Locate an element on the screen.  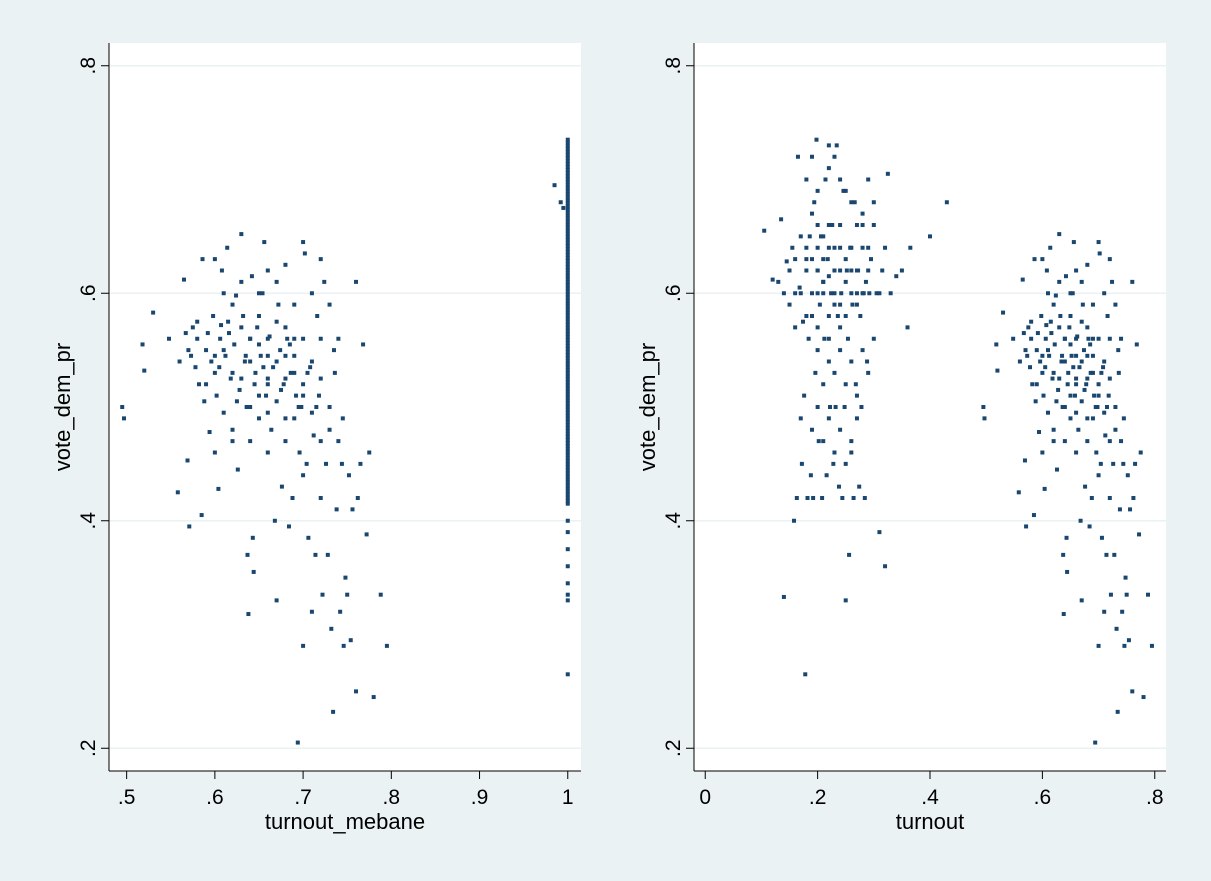
y-tick-label: .2 is located at coordinates (88, 748).